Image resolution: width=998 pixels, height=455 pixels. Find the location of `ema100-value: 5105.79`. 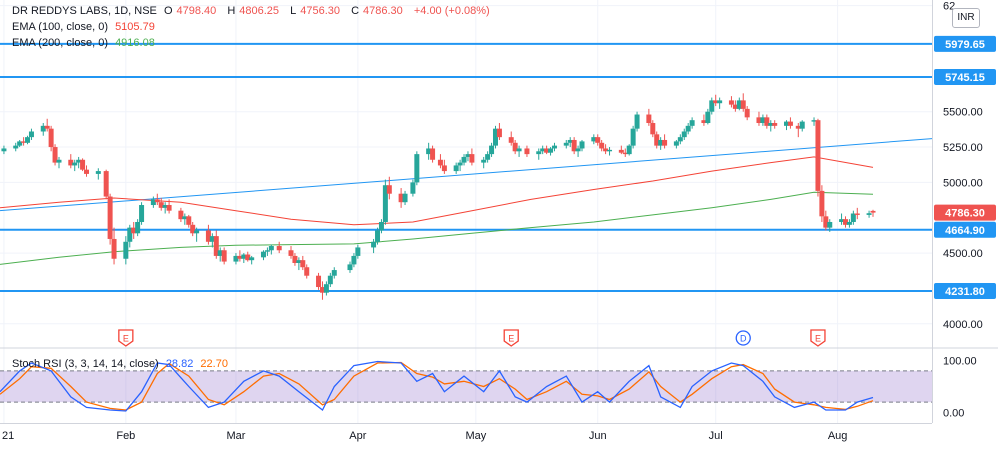

ema100-value: 5105.79 is located at coordinates (135, 27).